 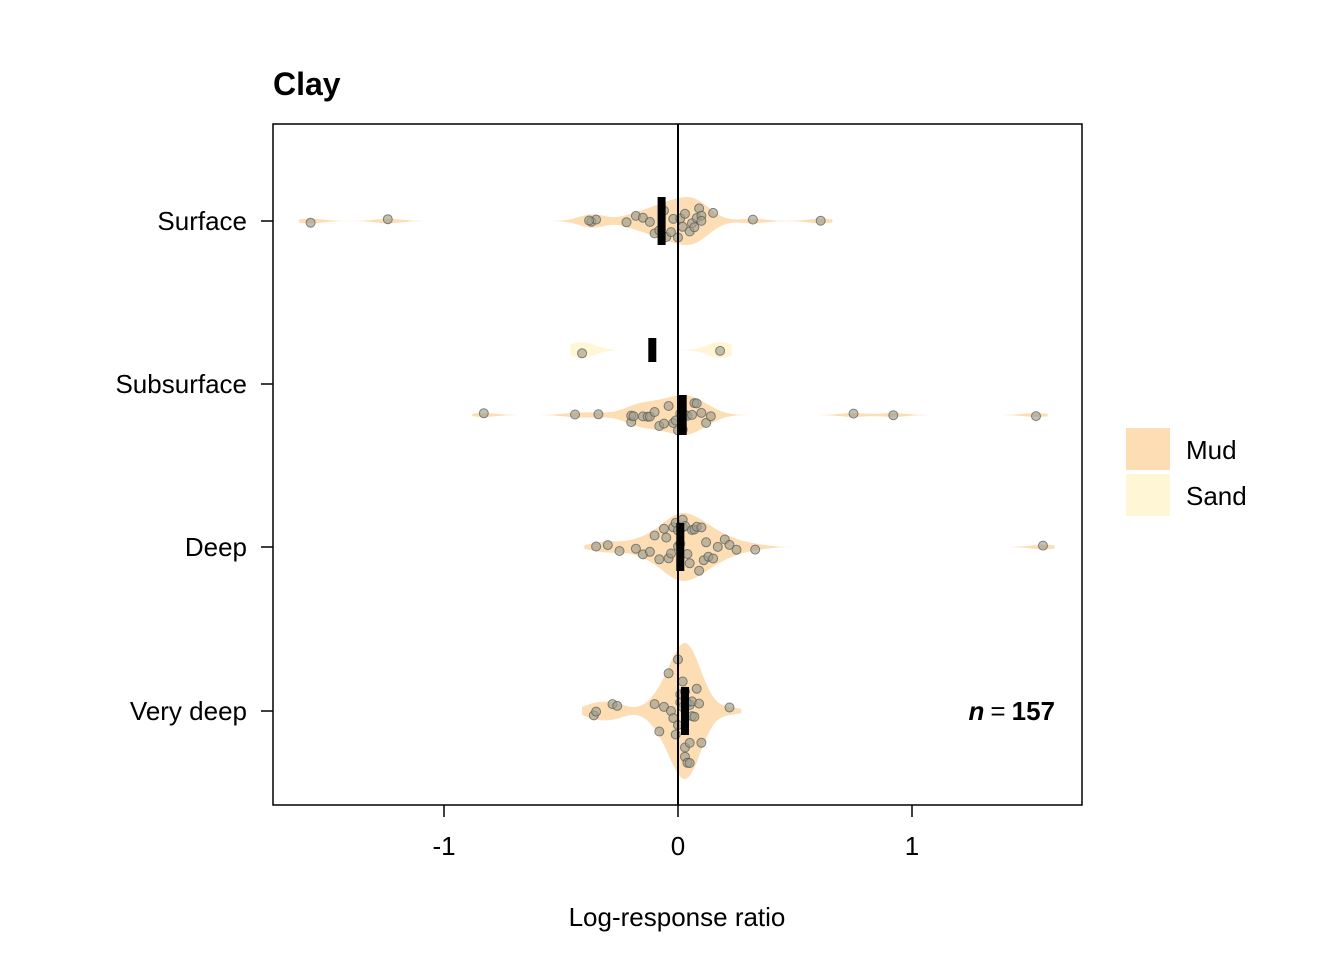 What do you see at coordinates (188, 711) in the screenshot?
I see `y-tick-label: Very deep` at bounding box center [188, 711].